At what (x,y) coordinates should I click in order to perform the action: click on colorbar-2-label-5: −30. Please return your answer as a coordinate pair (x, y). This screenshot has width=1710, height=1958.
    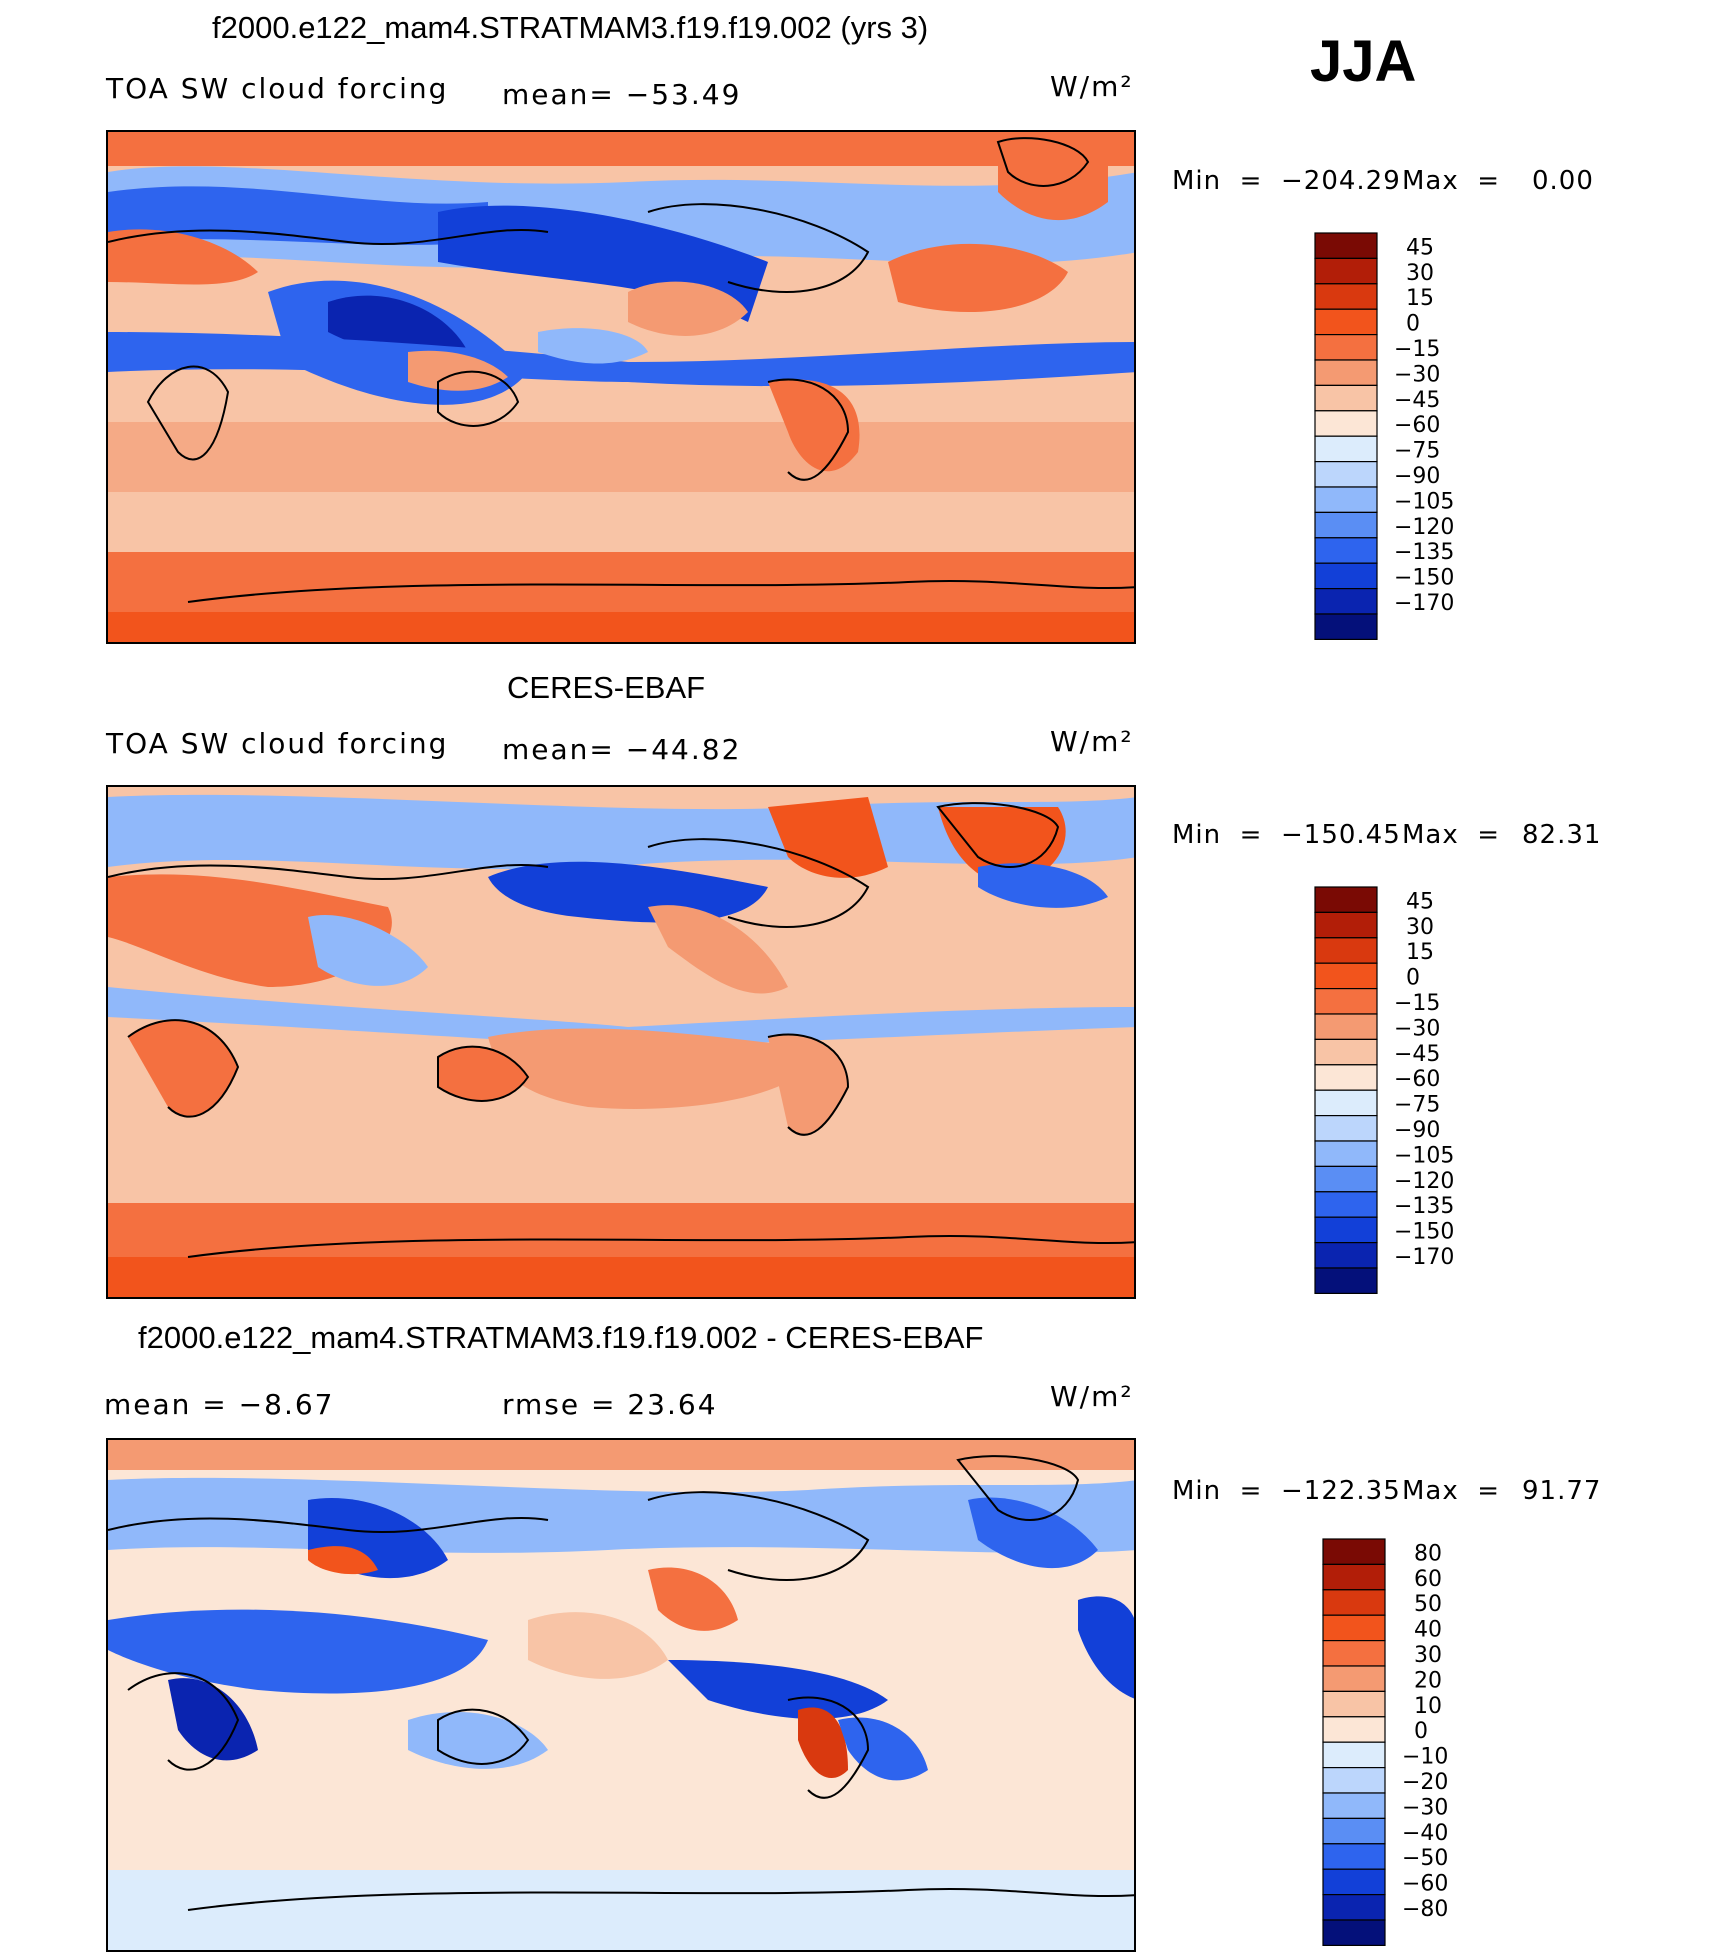
    Looking at the image, I should click on (1417, 1028).